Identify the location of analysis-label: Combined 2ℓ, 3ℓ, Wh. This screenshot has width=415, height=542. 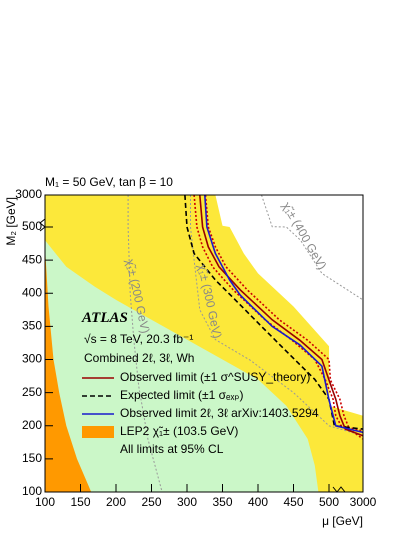
(139, 358).